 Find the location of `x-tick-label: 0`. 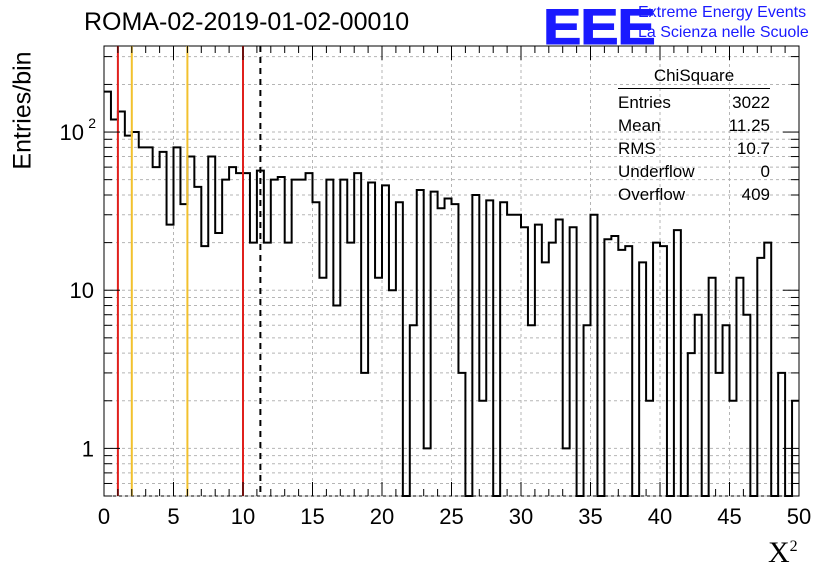

x-tick-label: 0 is located at coordinates (104, 516).